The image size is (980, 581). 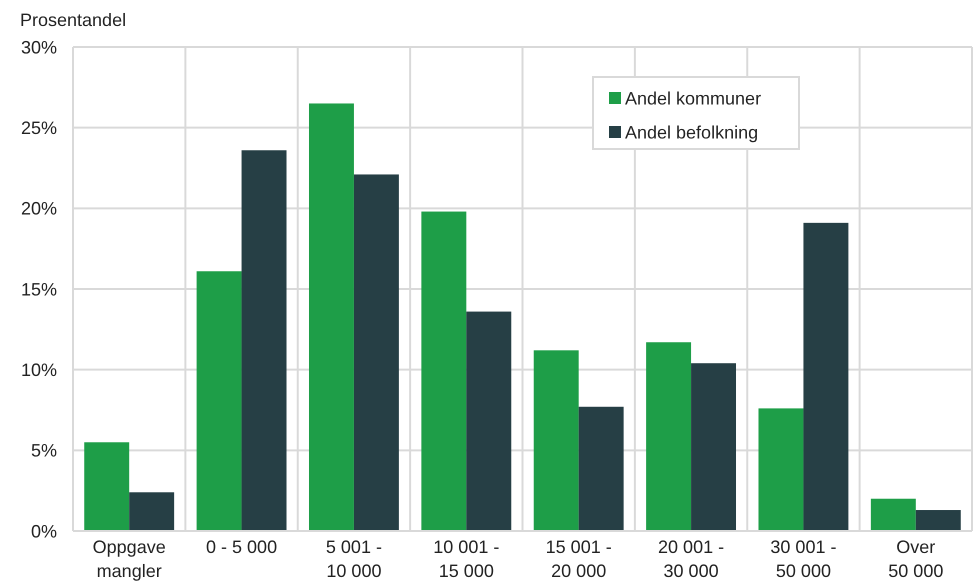 I want to click on y-tick-label: 15%, so click(x=38, y=289).